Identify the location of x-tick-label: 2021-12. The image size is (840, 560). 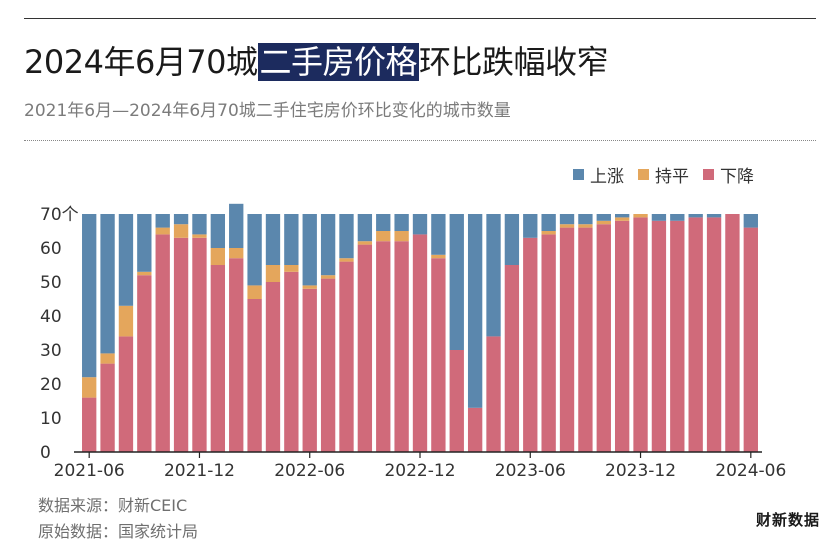
(199, 471).